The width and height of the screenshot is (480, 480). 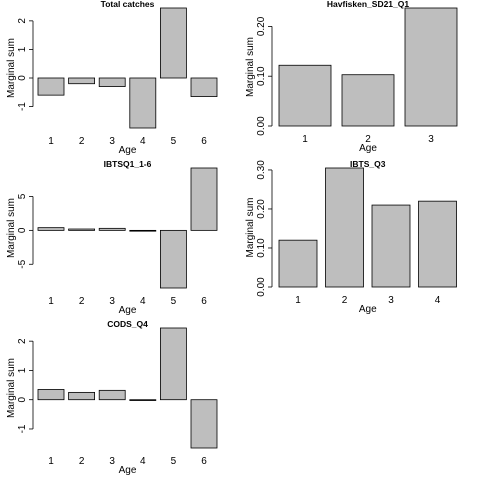 I want to click on chart-title: IBTSQ1_1-6, so click(x=128, y=164).